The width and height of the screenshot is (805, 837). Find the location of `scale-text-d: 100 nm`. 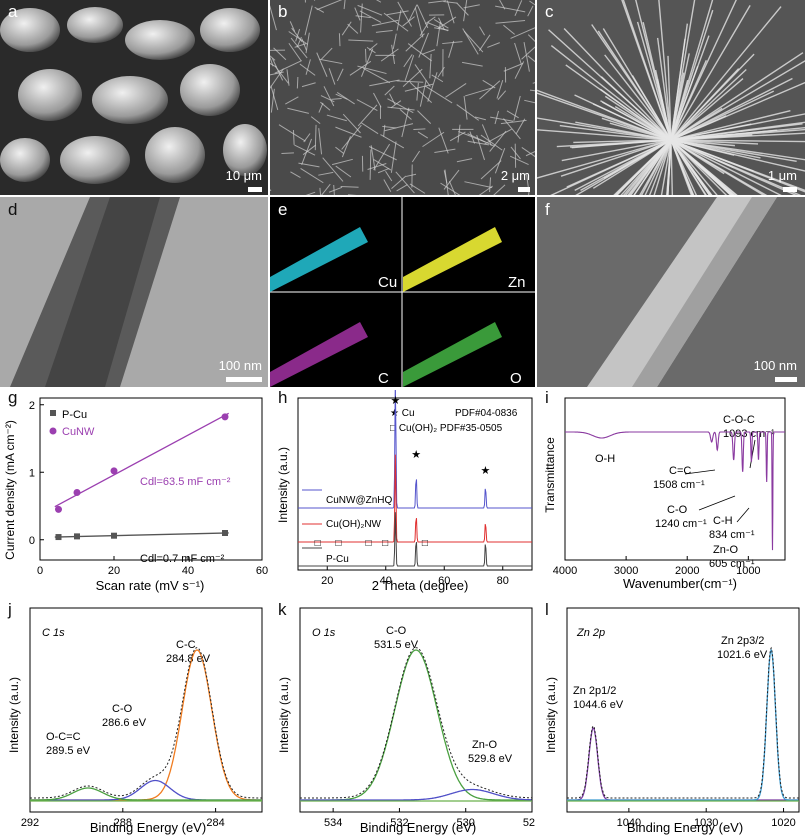

scale-text-d: 100 nm is located at coordinates (240, 365).